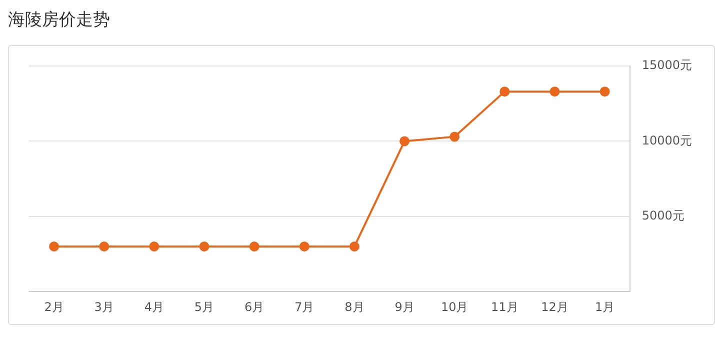  Describe the element at coordinates (104, 307) in the screenshot. I see `x-tick-label: 3月` at that location.